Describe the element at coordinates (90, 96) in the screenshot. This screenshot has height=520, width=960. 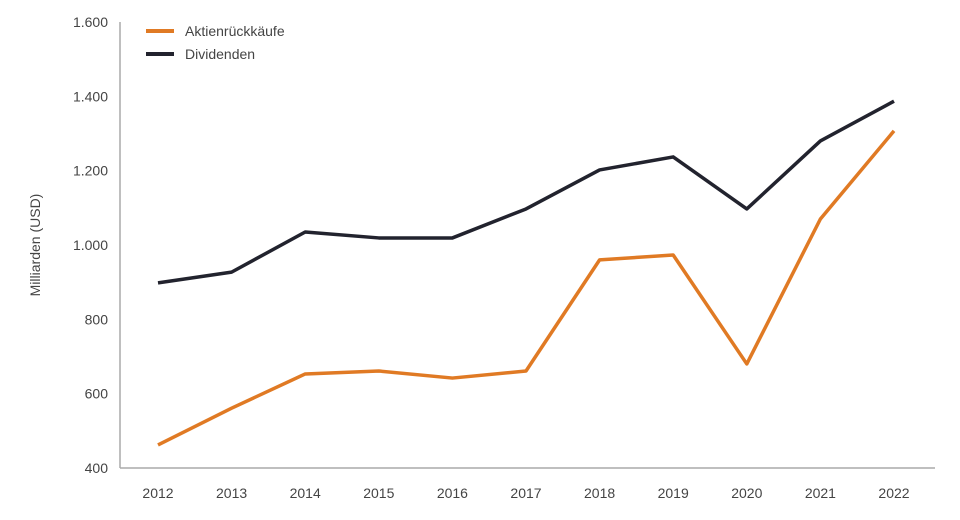
I see `y-tick-label: 1.400` at that location.